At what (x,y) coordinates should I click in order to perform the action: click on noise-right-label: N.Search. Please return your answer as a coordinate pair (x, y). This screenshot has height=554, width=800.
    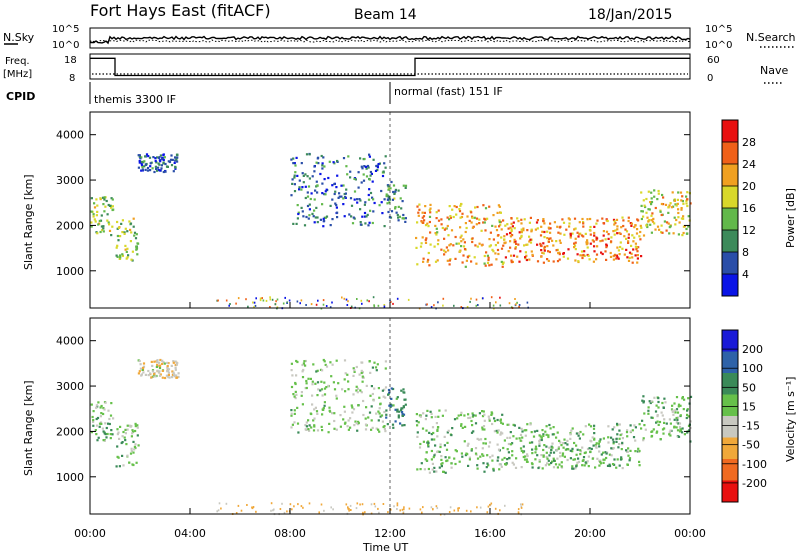
    Looking at the image, I should click on (771, 37).